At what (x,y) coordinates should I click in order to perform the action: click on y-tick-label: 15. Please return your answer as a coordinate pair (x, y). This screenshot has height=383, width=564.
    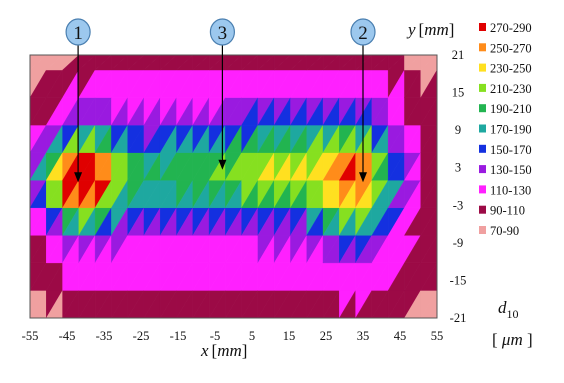
    Looking at the image, I should click on (458, 93).